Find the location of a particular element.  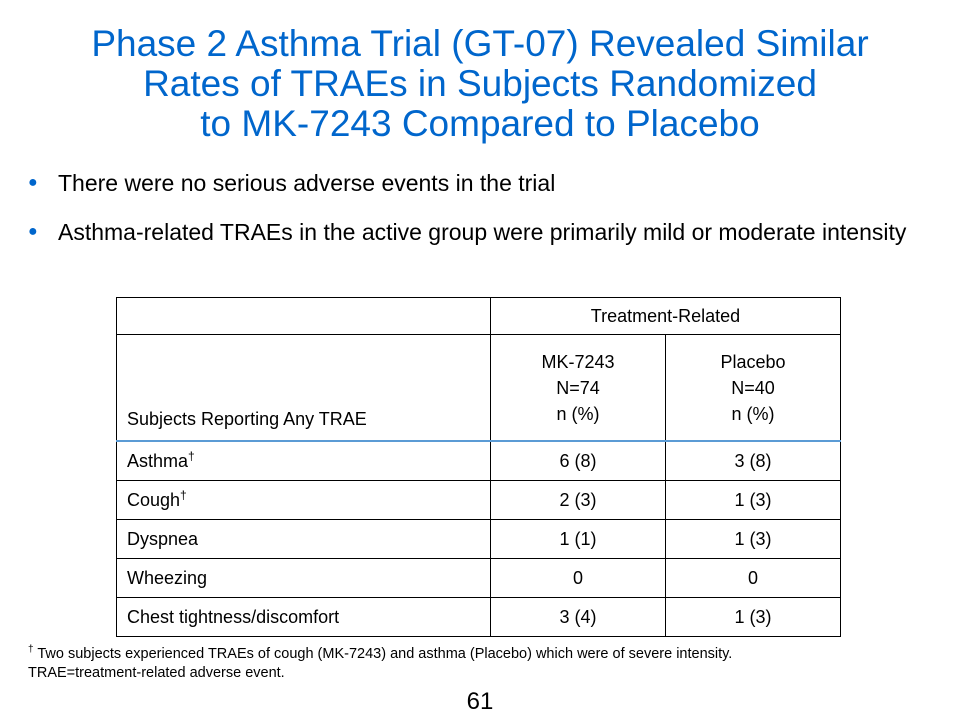

column-header-mk7243: MK-7243 N=74 n (%) is located at coordinates (578, 388).